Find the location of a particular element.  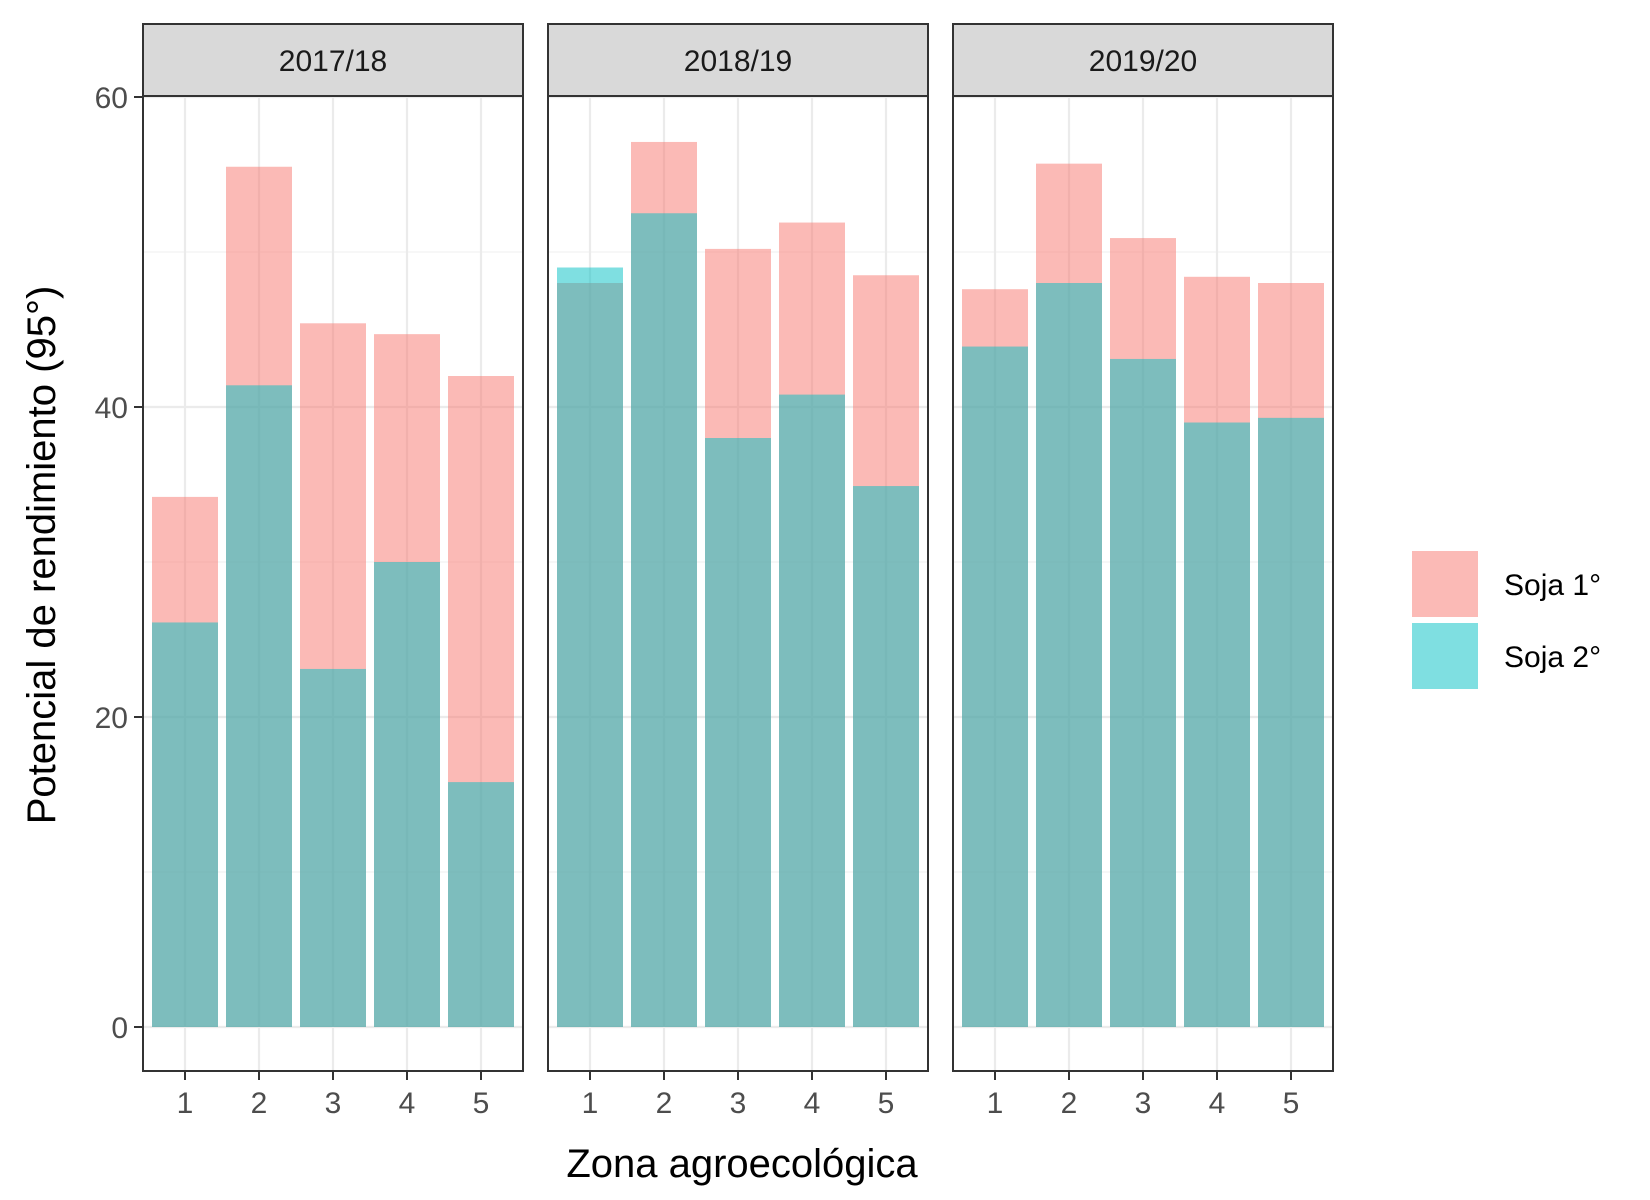

facet-strip-label: 2019/20 is located at coordinates (1143, 61).